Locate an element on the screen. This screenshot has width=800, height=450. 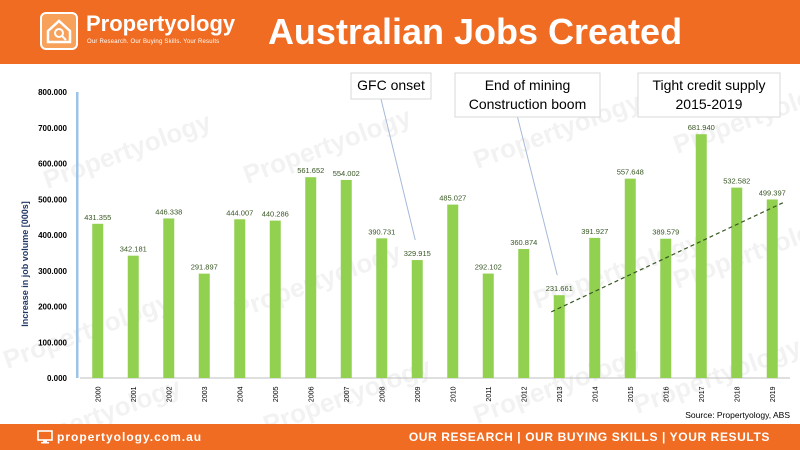
x-tick-label: 2005 is located at coordinates (276, 394).